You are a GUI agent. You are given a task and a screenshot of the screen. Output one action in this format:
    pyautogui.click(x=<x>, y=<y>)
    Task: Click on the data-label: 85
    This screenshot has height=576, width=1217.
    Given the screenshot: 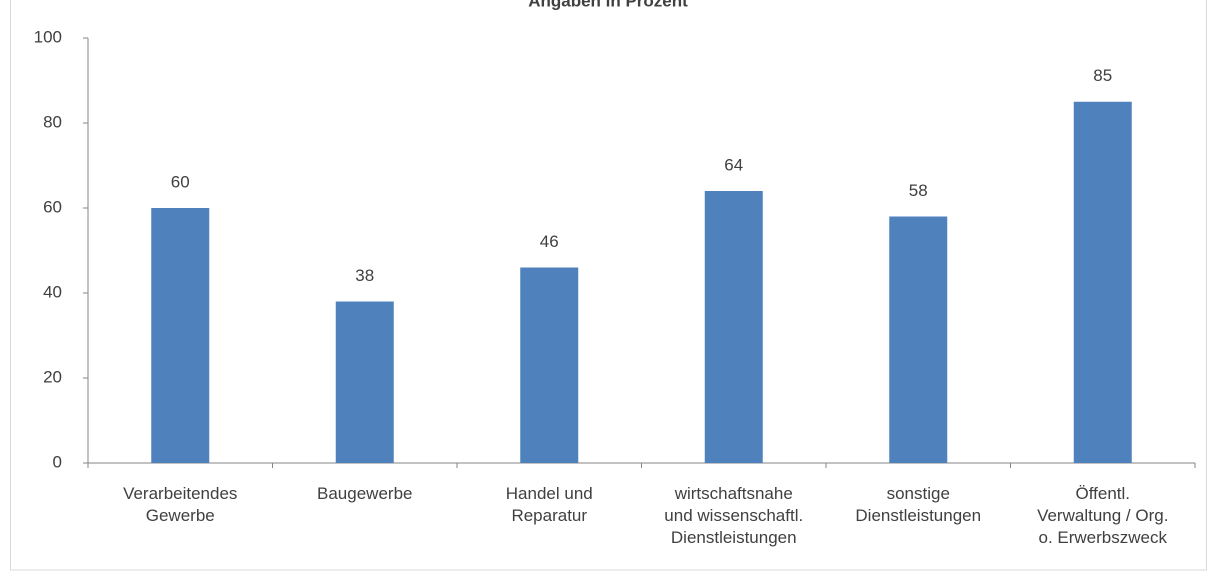 What is the action you would take?
    pyautogui.click(x=1102, y=75)
    